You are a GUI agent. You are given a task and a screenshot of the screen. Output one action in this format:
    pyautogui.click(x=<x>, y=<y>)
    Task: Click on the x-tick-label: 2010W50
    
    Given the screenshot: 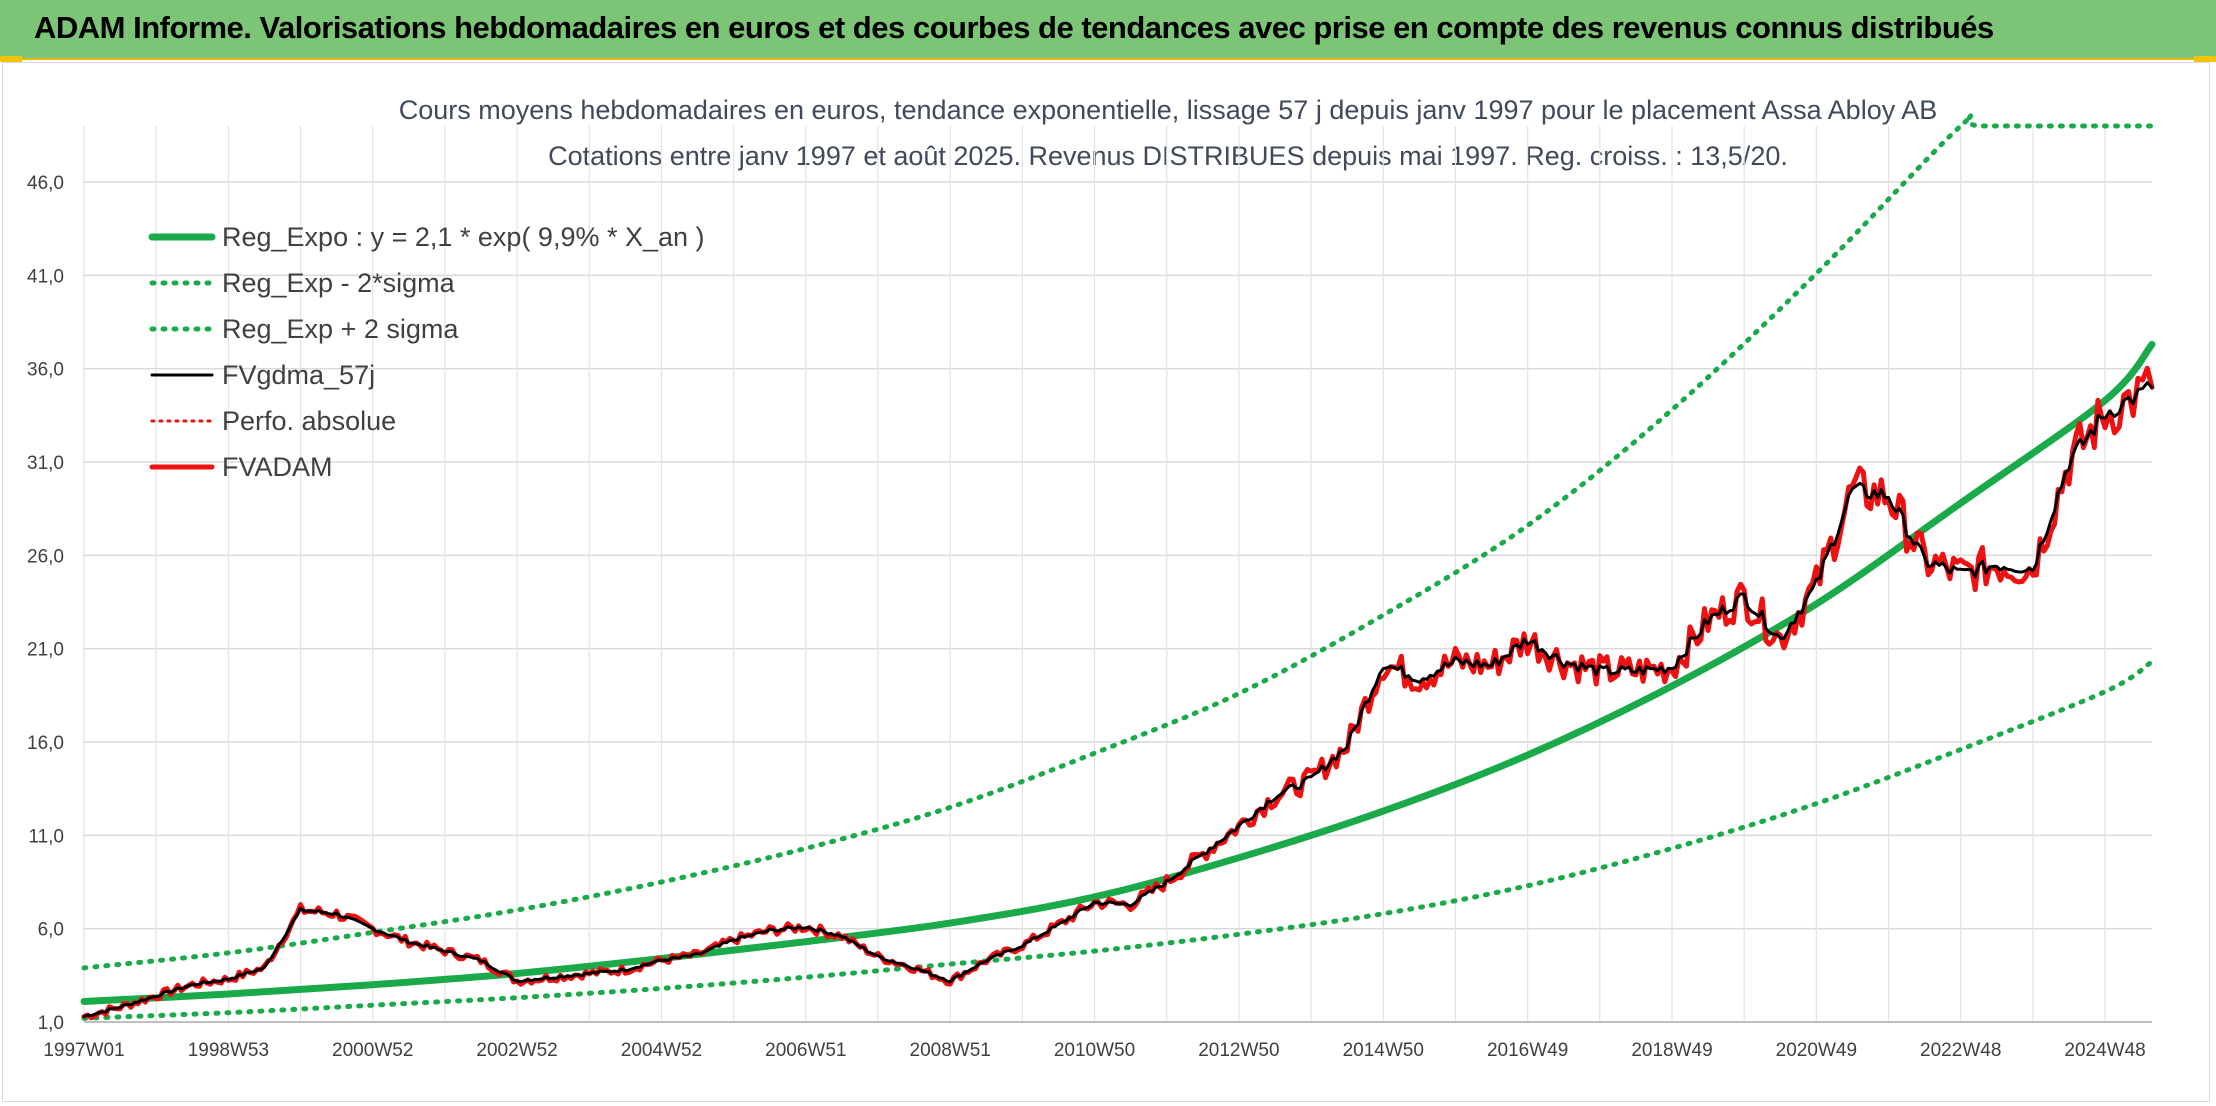 What is the action you would take?
    pyautogui.click(x=1094, y=1050)
    